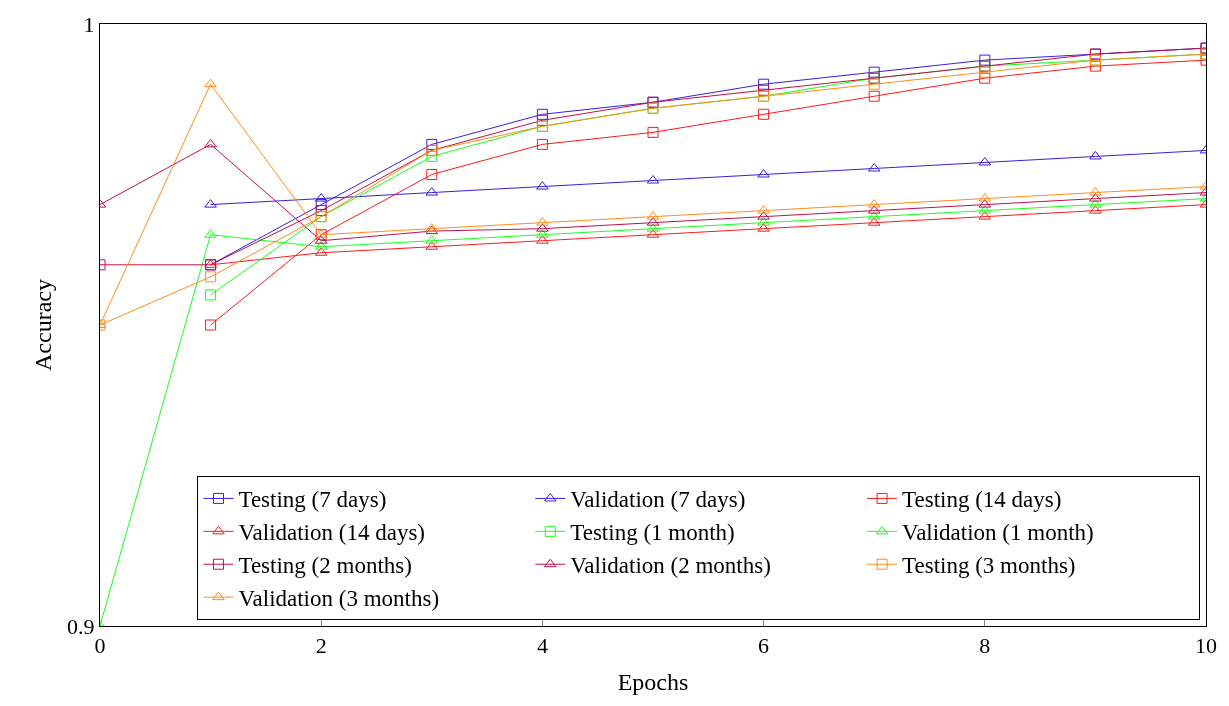 The image size is (1229, 706). Describe the element at coordinates (325, 566) in the screenshot. I see `legend-label: Testing (2 months)` at that location.